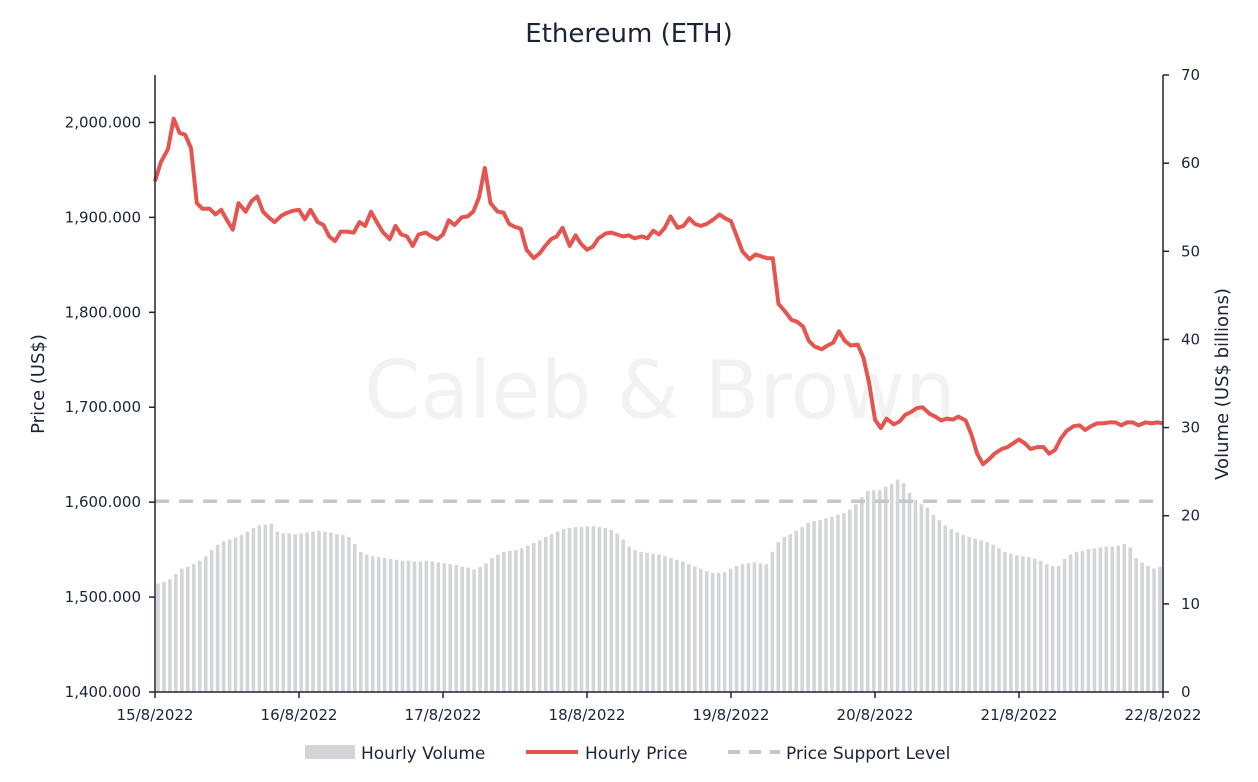  Describe the element at coordinates (103, 122) in the screenshot. I see `y-tick-label: 2,000.000` at that location.